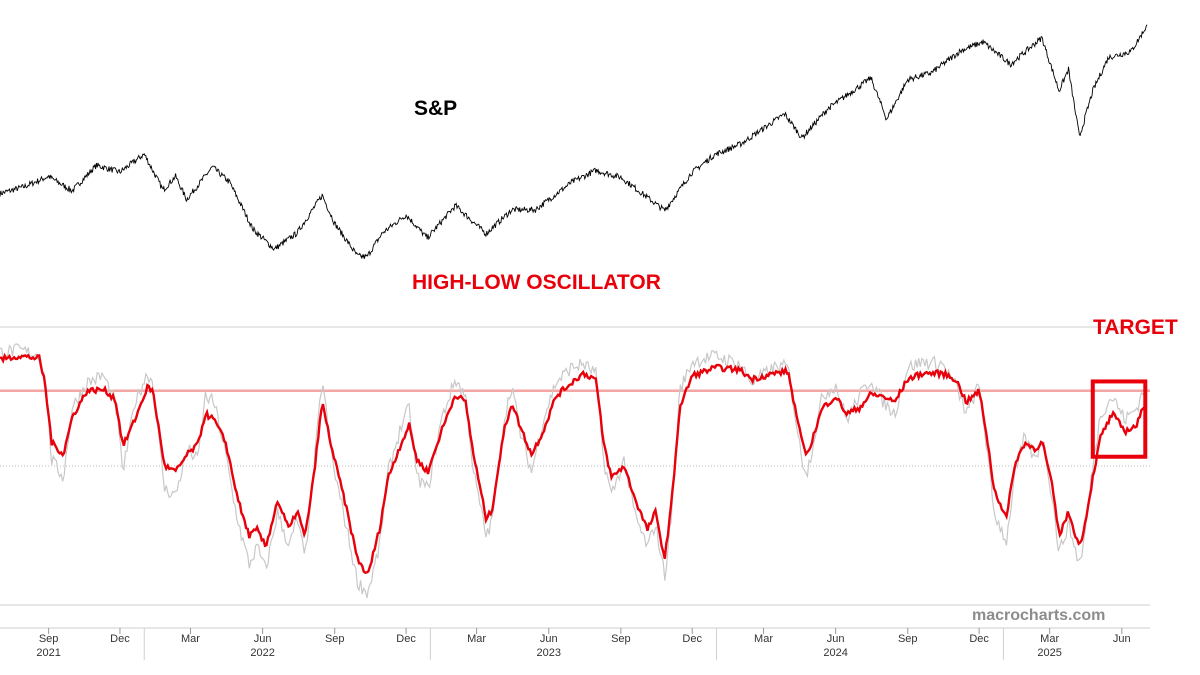 This screenshot has height=675, width=1200. What do you see at coordinates (536, 282) in the screenshot?
I see `oscillator-label: HIGH-LOW OSCILLATOR` at bounding box center [536, 282].